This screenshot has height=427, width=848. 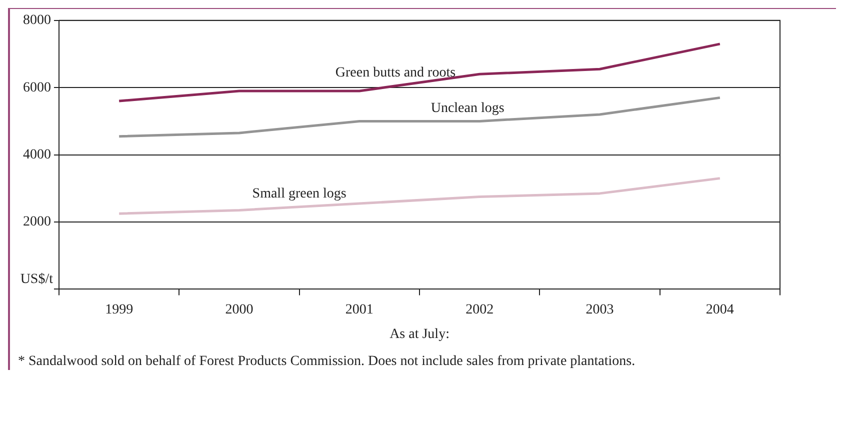 I want to click on y-axis-title: US$/t, so click(x=37, y=279).